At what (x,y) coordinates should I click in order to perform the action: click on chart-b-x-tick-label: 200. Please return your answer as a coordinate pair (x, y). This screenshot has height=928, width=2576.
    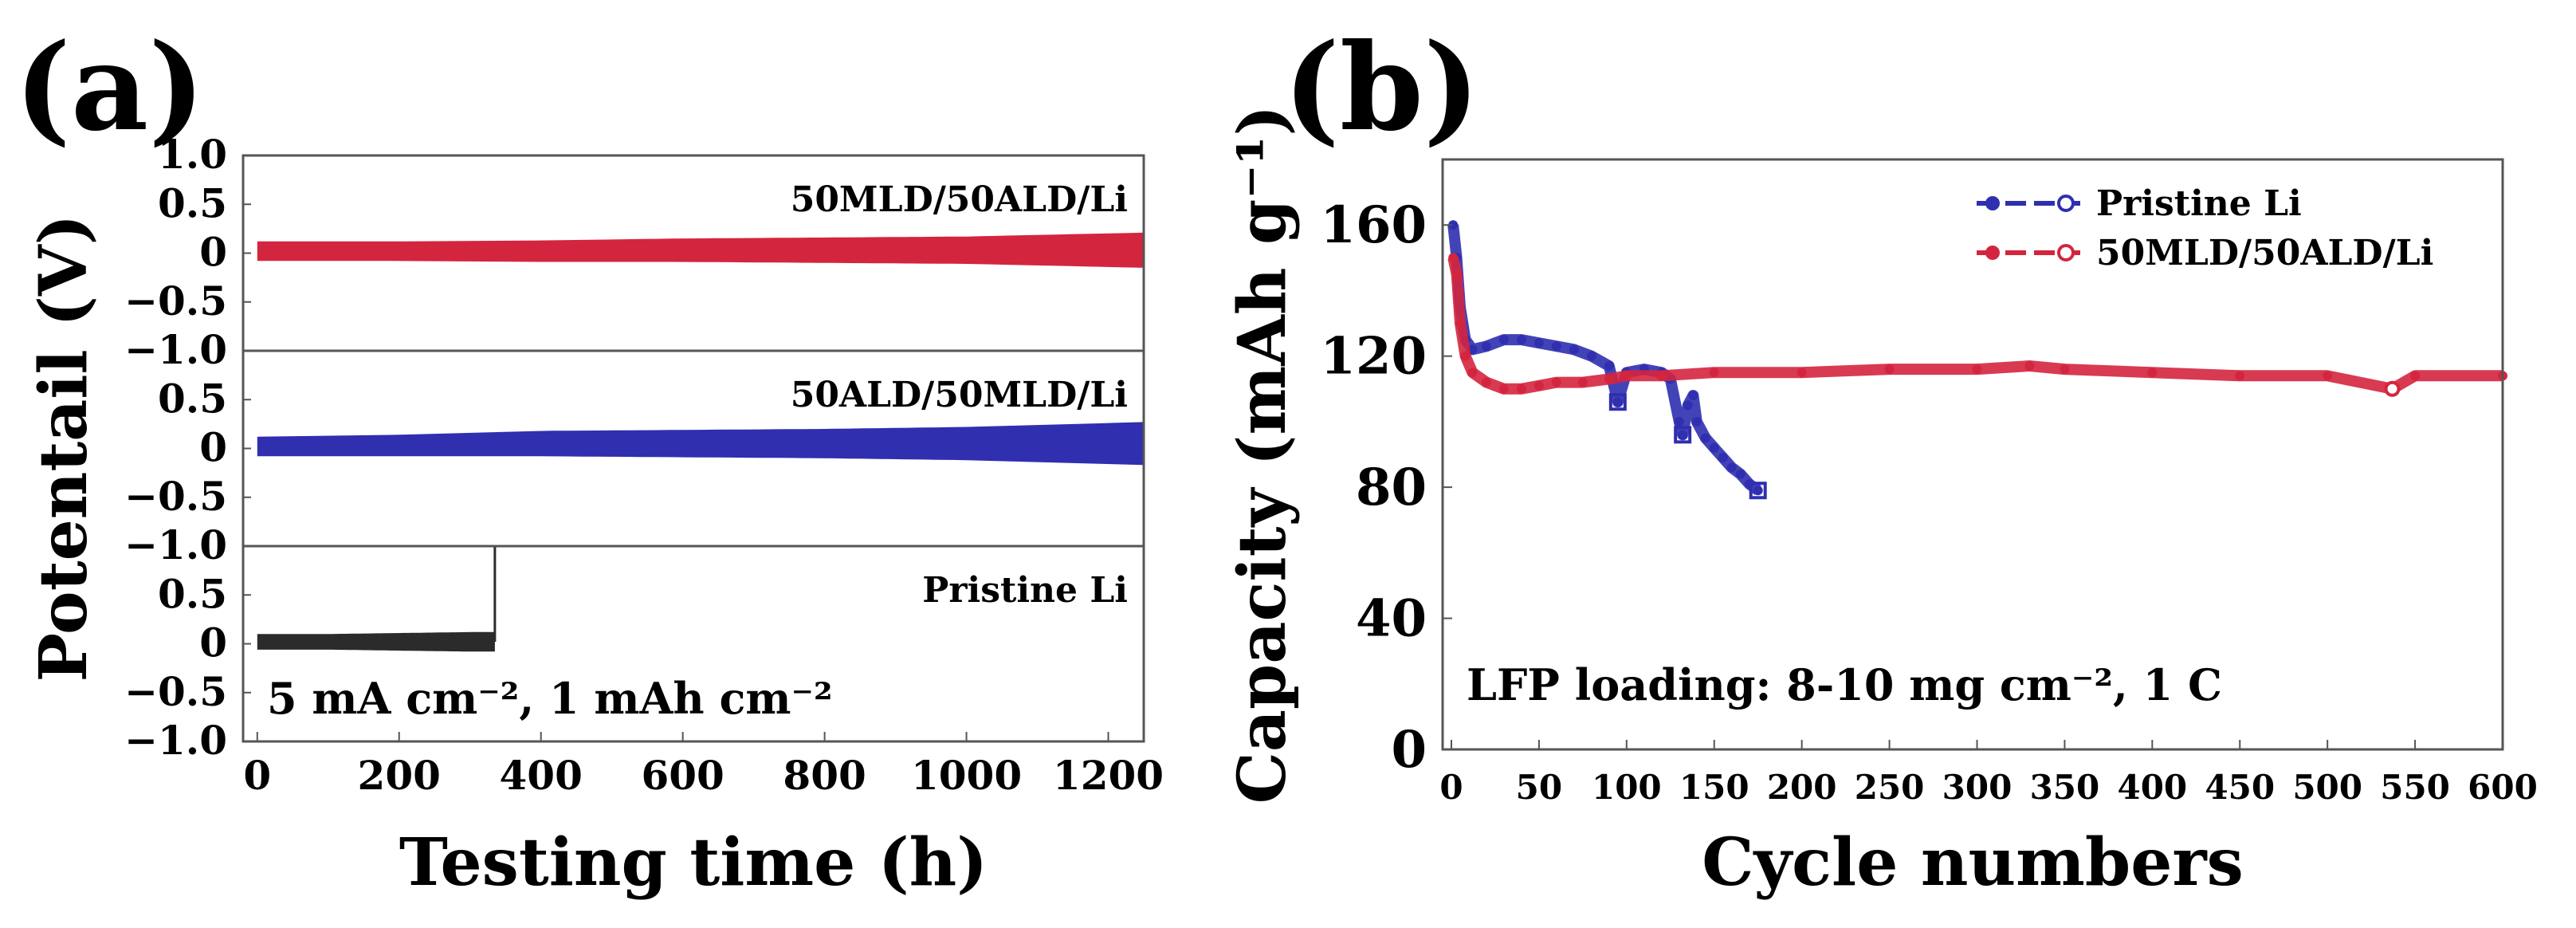
    Looking at the image, I should click on (1802, 788).